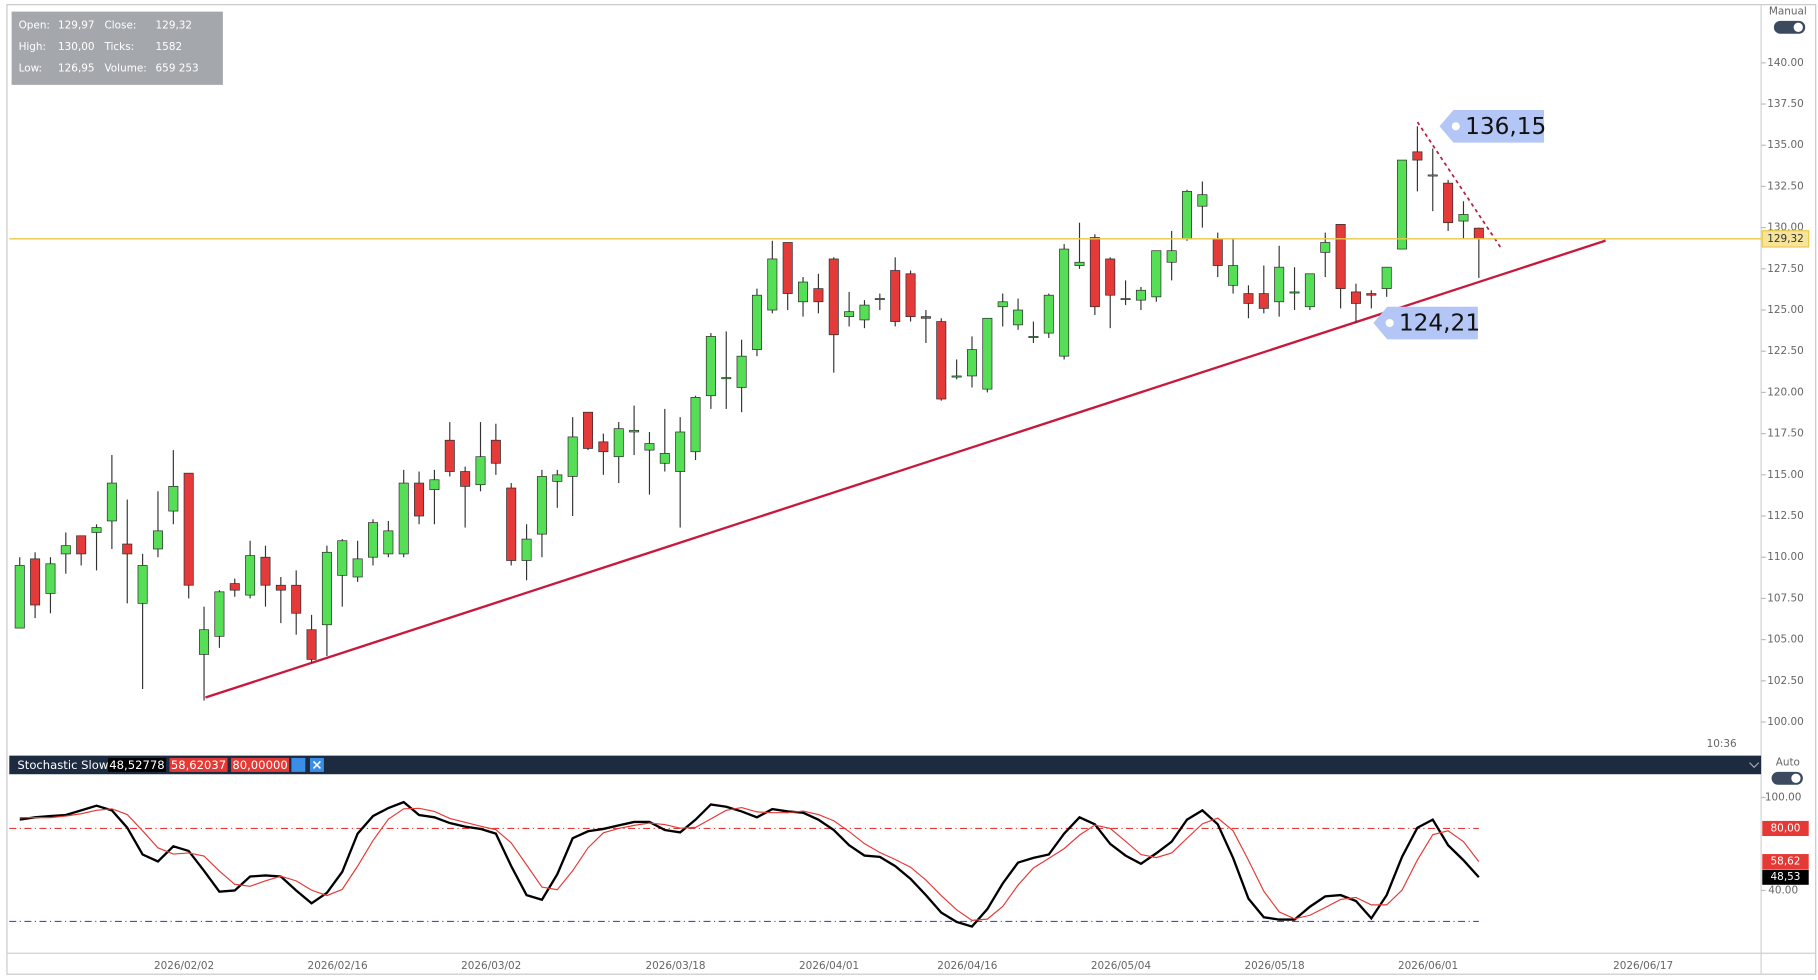 Image resolution: width=1818 pixels, height=980 pixels. I want to click on info-text: 1582, so click(169, 47).